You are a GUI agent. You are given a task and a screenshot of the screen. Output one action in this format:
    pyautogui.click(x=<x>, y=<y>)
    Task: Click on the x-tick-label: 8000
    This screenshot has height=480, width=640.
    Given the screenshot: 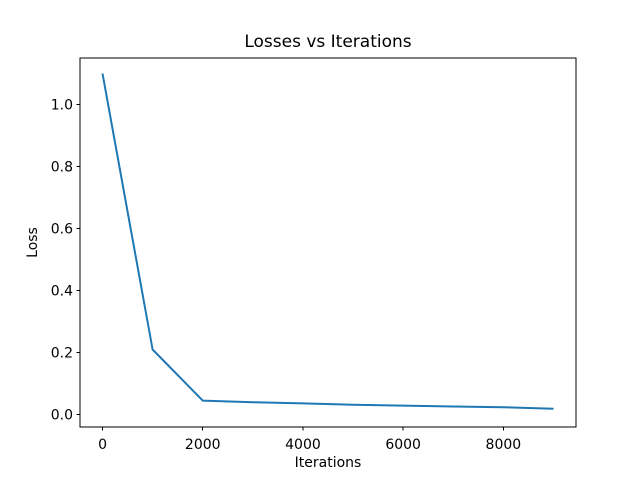 What is the action you would take?
    pyautogui.click(x=504, y=445)
    